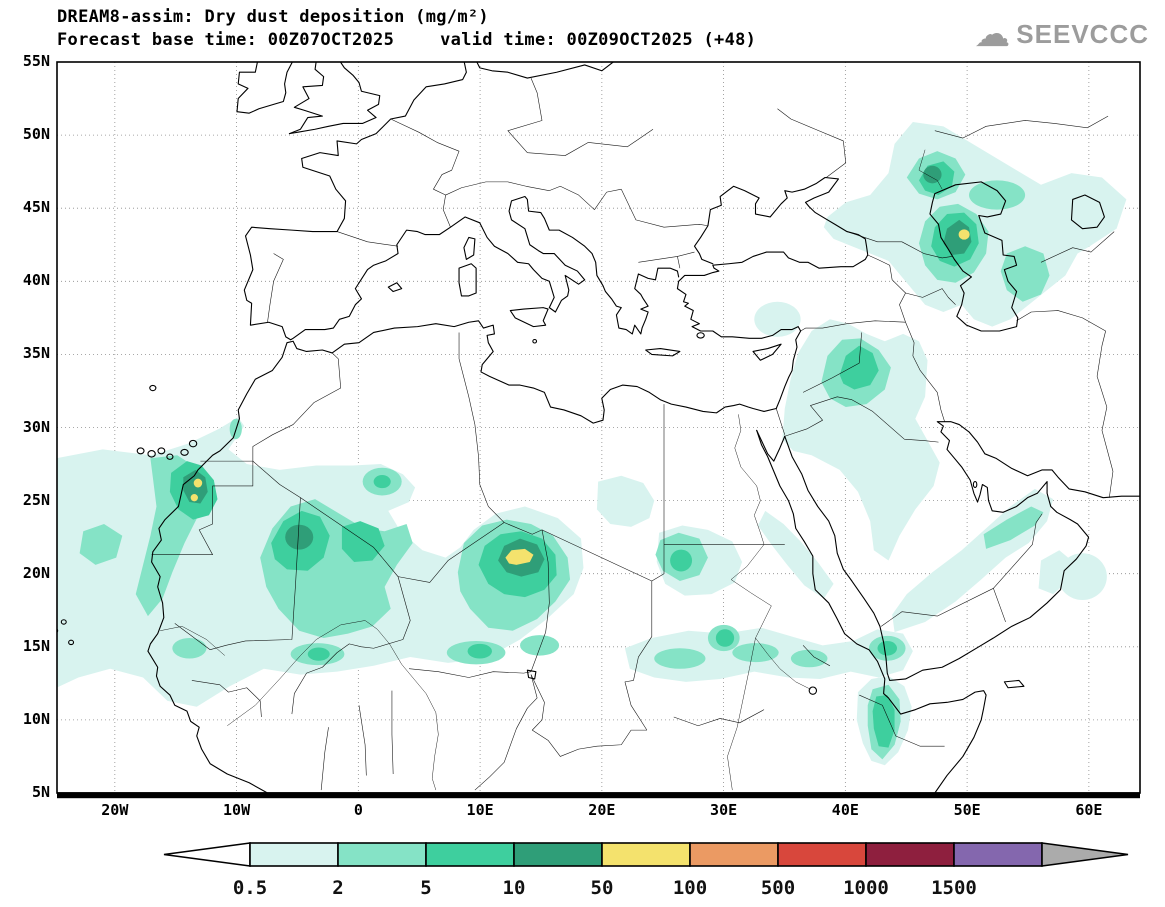 The height and width of the screenshot is (907, 1165). What do you see at coordinates (250, 888) in the screenshot?
I see `colorbar-tick-label: 0.5` at bounding box center [250, 888].